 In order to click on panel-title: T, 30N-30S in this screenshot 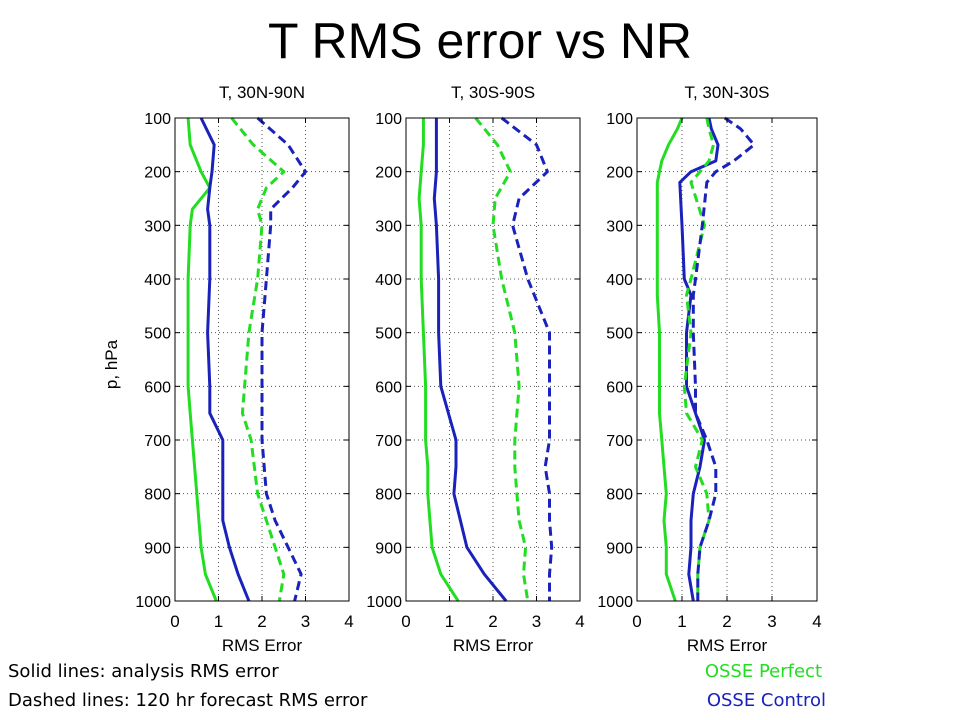, I will do `click(726, 92)`.